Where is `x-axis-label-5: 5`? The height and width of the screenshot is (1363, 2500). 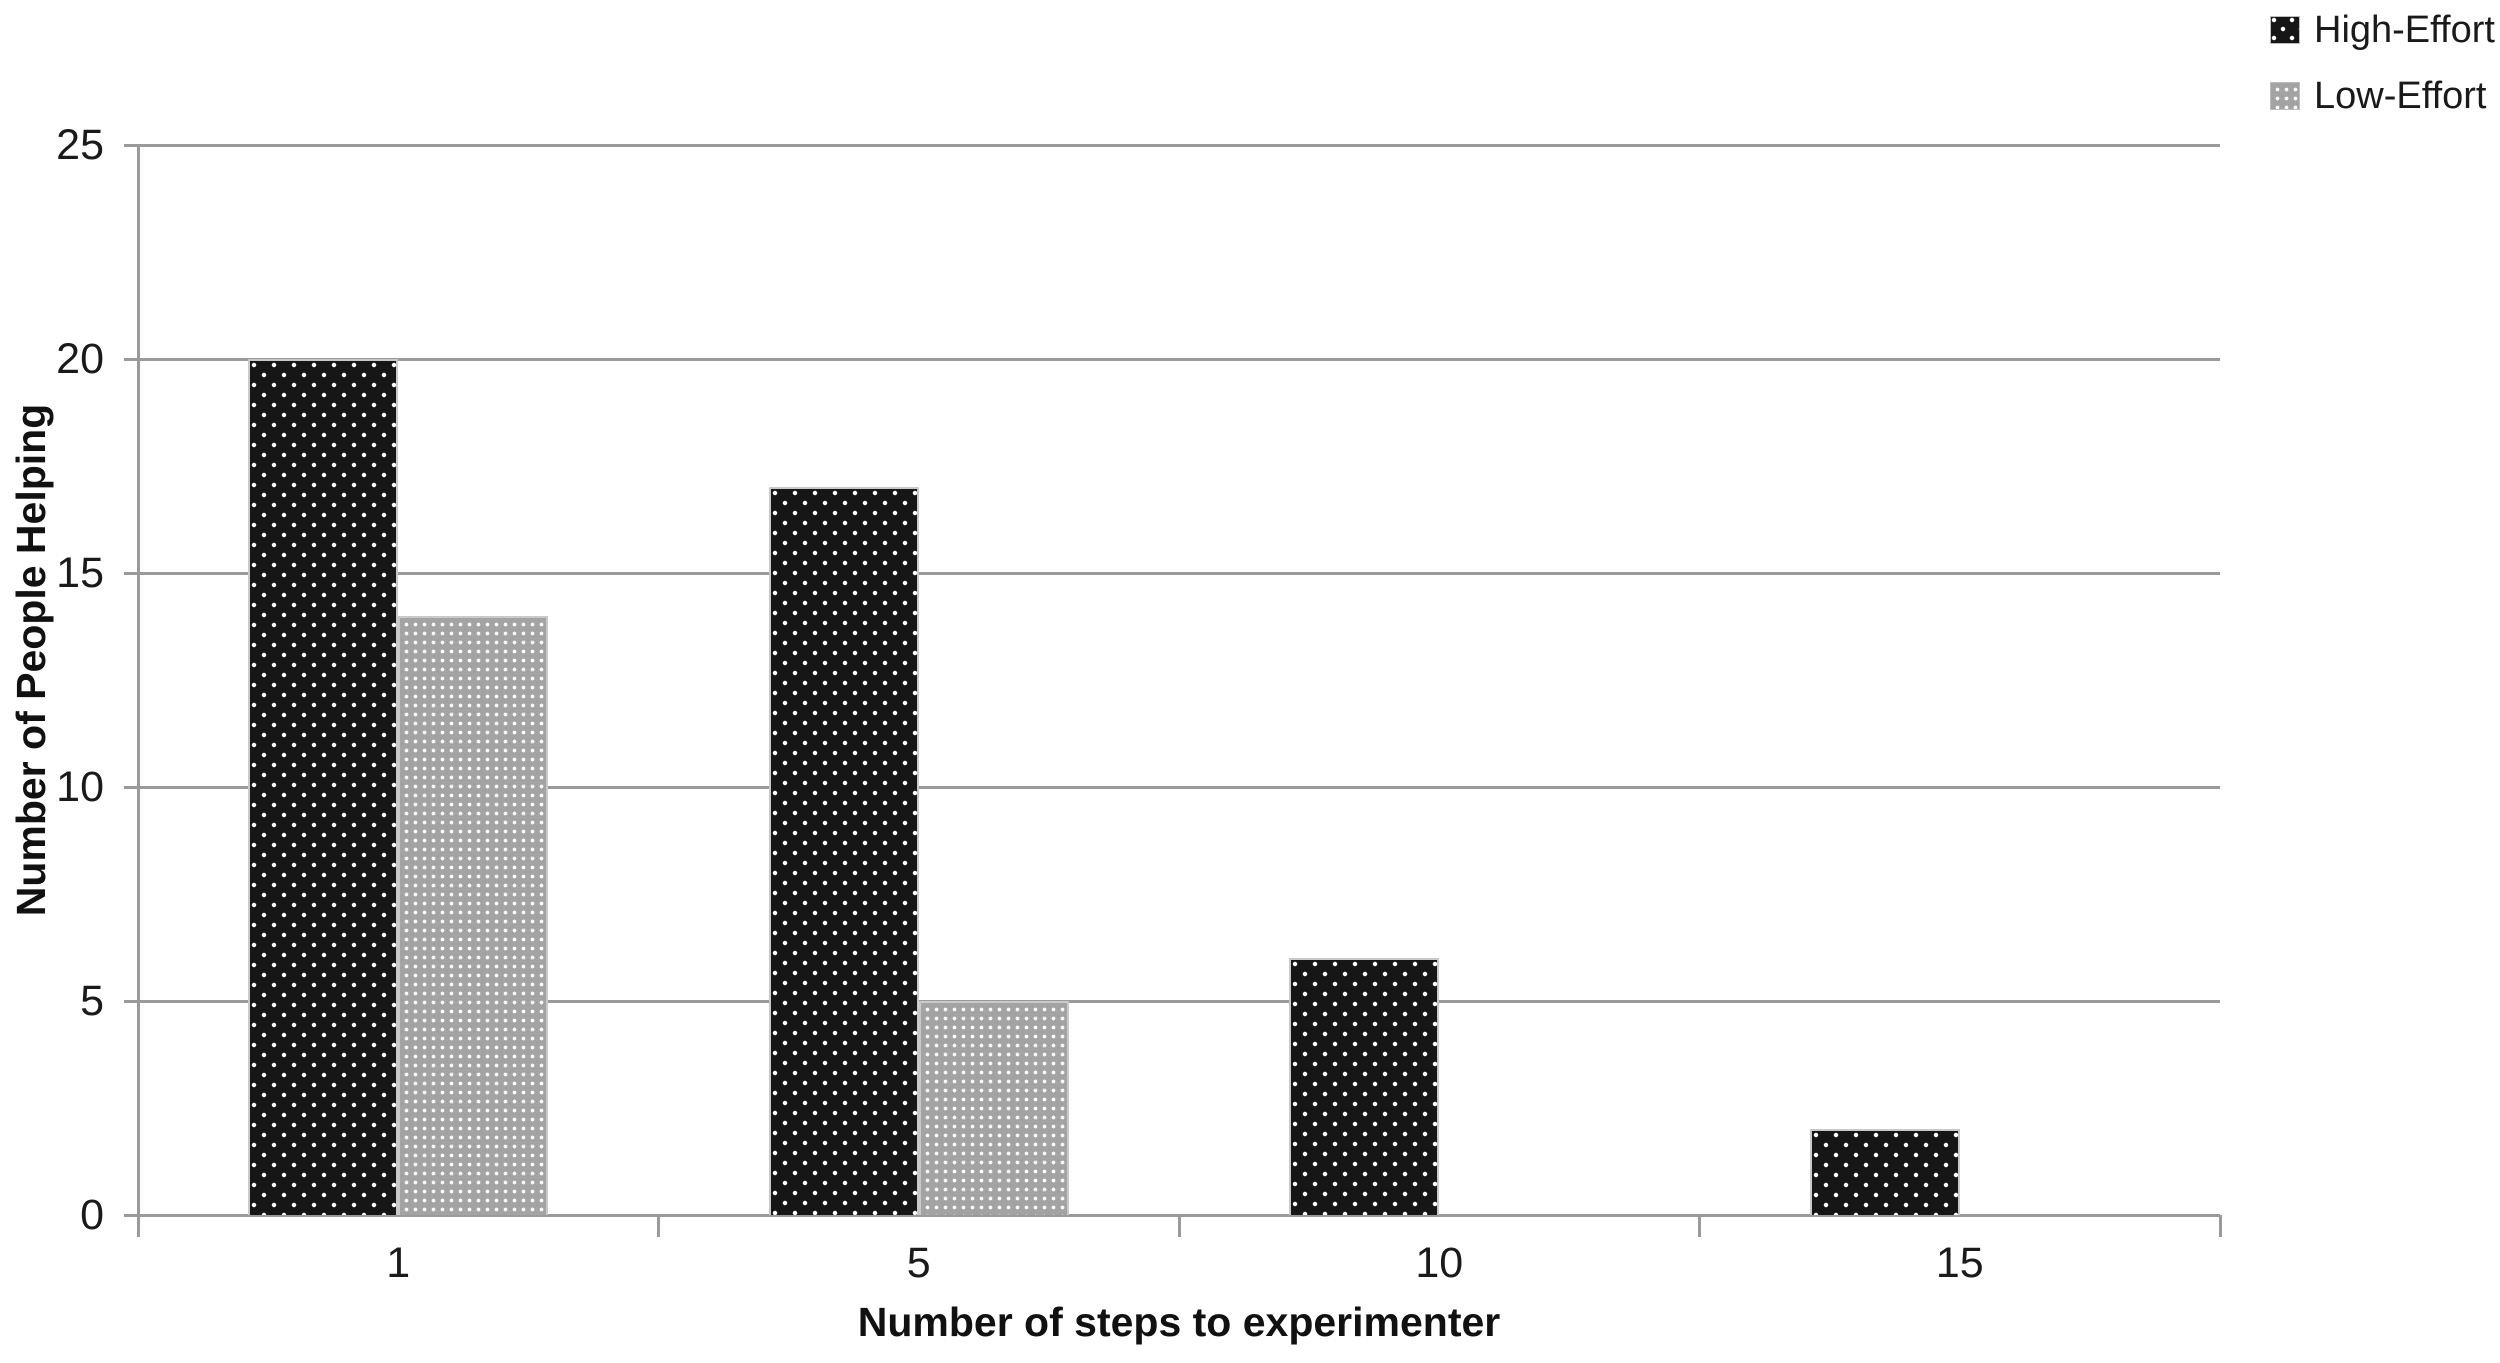
x-axis-label-5: 5 is located at coordinates (918, 1263).